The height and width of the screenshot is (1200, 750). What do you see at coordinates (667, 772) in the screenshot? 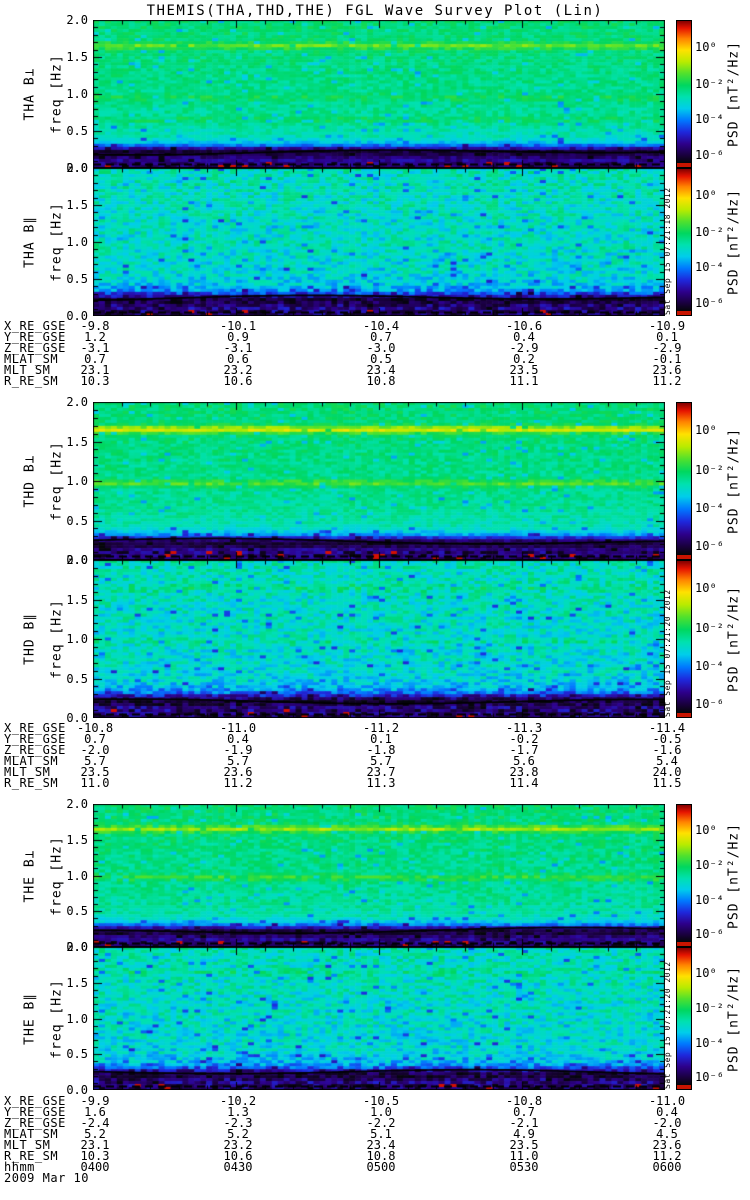
I see `ephemeris-value: 24.0` at bounding box center [667, 772].